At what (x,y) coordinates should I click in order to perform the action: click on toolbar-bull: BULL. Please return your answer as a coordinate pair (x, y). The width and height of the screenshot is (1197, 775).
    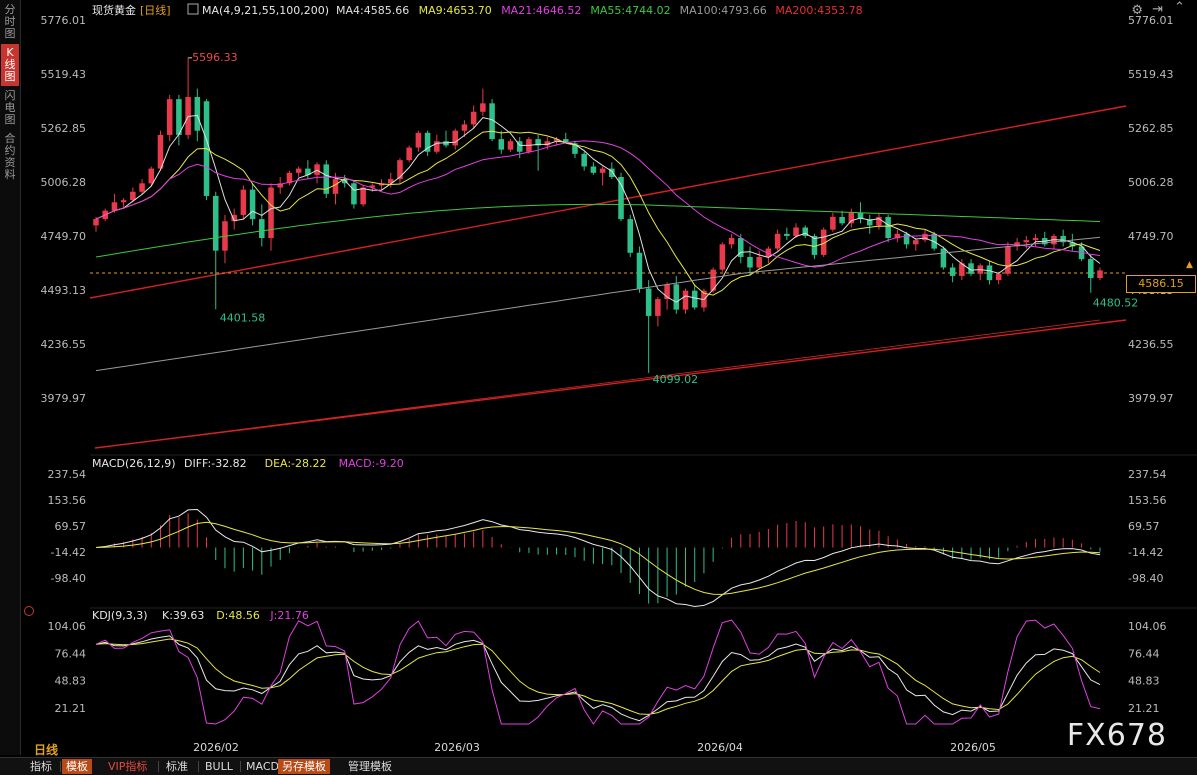
    Looking at the image, I should click on (219, 766).